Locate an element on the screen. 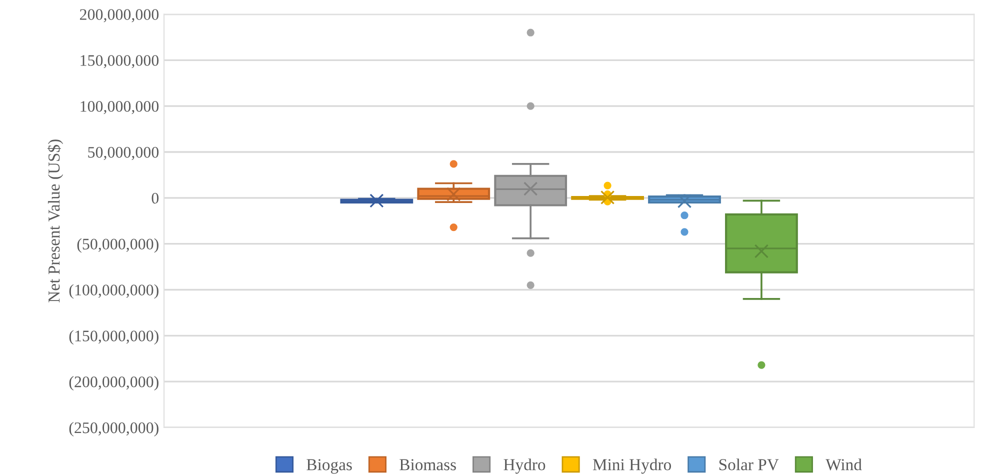 The image size is (994, 475). y-tick-label: (250,000,000) is located at coordinates (113, 429).